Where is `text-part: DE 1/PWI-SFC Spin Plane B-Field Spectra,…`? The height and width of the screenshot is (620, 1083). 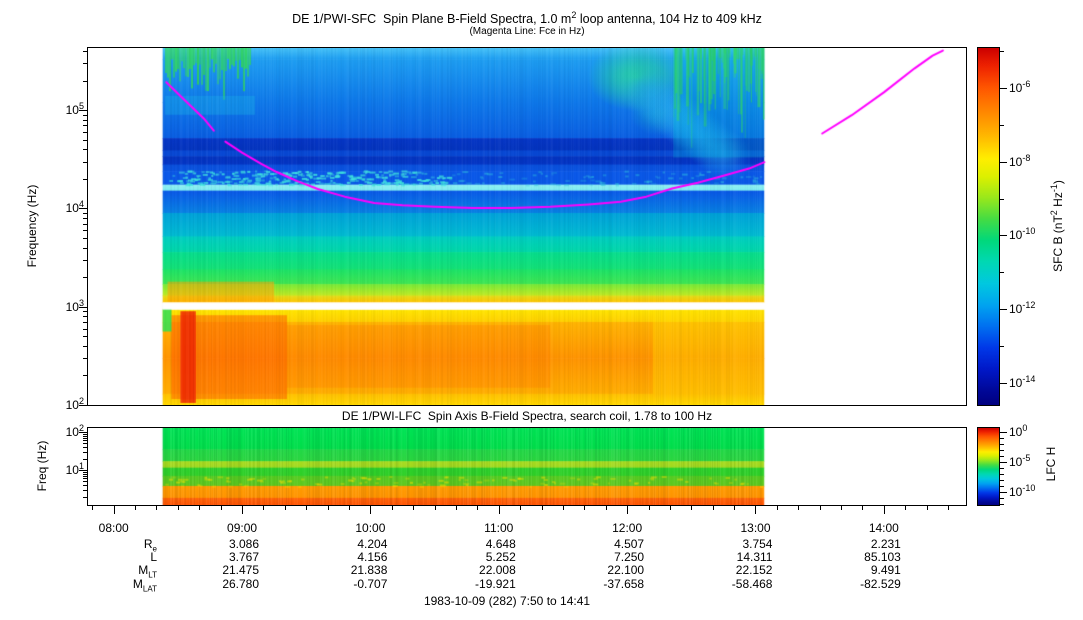 text-part: DE 1/PWI-SFC Spin Plane B-Field Spectra,… is located at coordinates (432, 19).